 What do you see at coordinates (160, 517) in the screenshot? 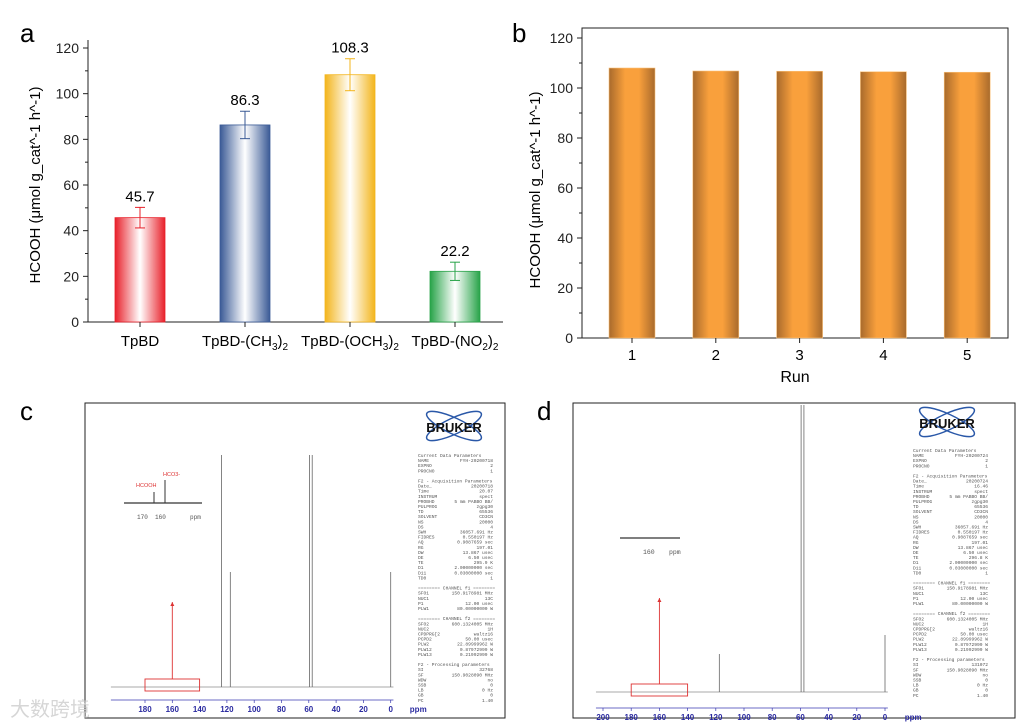
I see `inset-tick-label: 160` at bounding box center [160, 517].